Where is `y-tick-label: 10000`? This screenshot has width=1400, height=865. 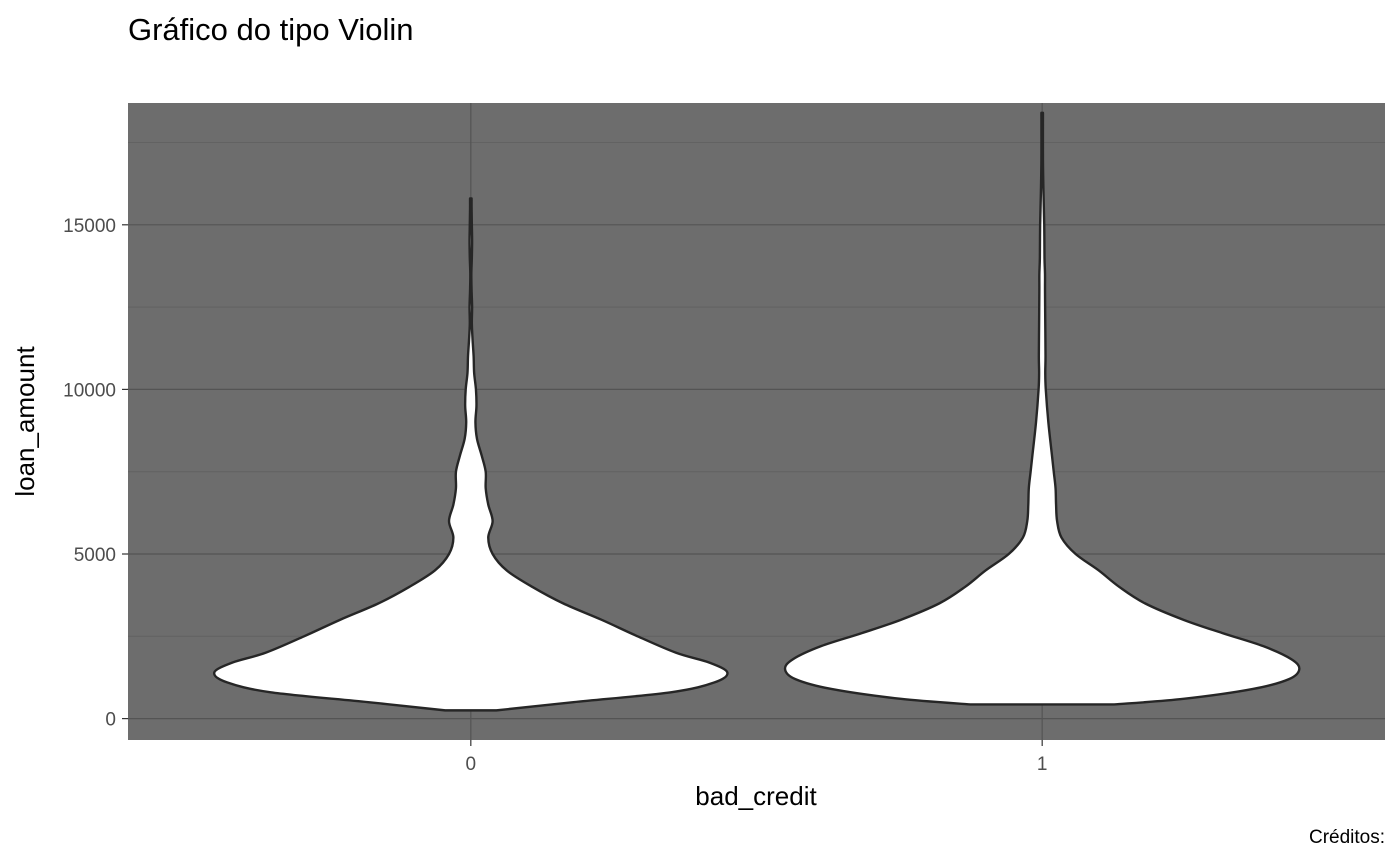
y-tick-label: 10000 is located at coordinates (89, 390).